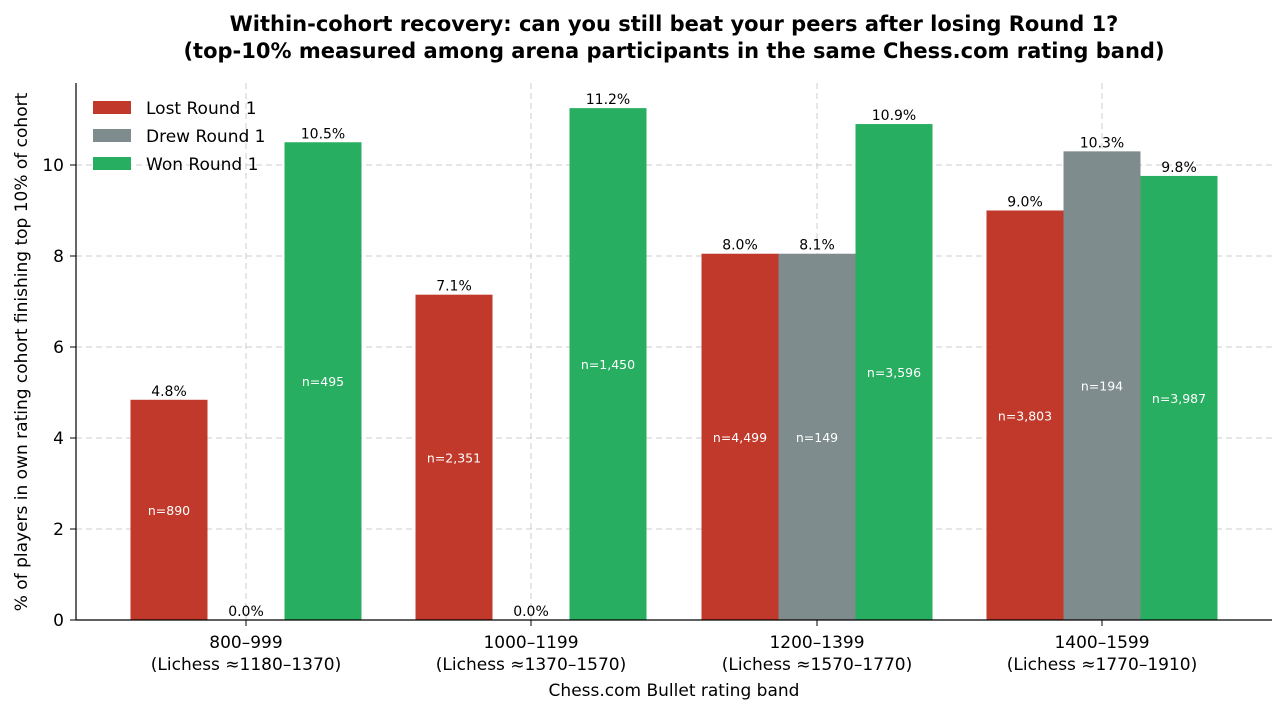 This screenshot has width=1285, height=718. What do you see at coordinates (531, 665) in the screenshot?
I see `x-tick-sublabel: (Lichess ≈1370–1570)` at bounding box center [531, 665].